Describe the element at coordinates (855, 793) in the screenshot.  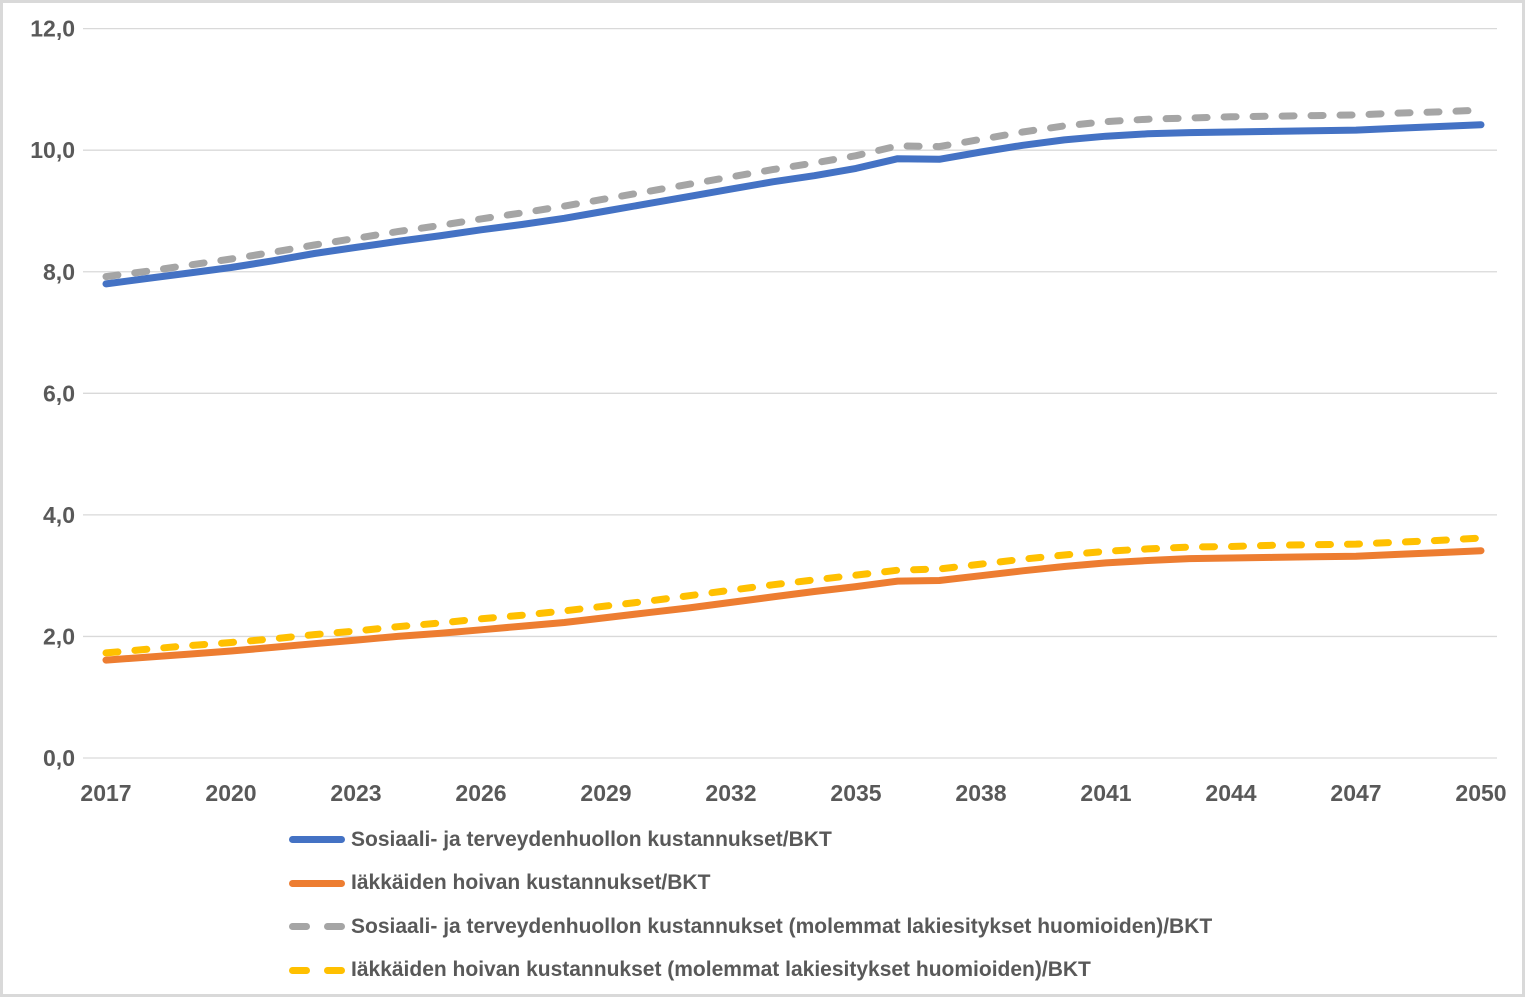
I see `x-axis-tick-label: 2035` at that location.